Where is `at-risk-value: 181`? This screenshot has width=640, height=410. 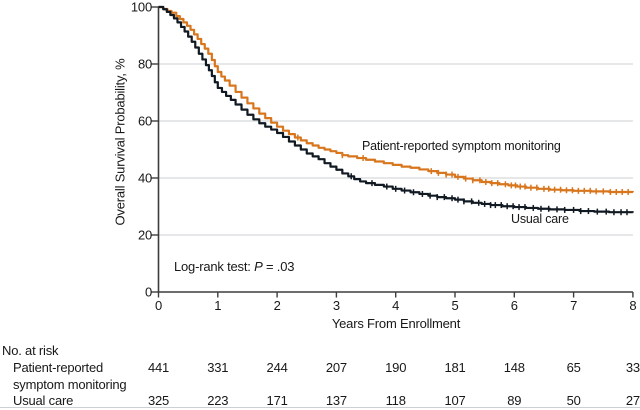
at-risk-value: 181 is located at coordinates (455, 367).